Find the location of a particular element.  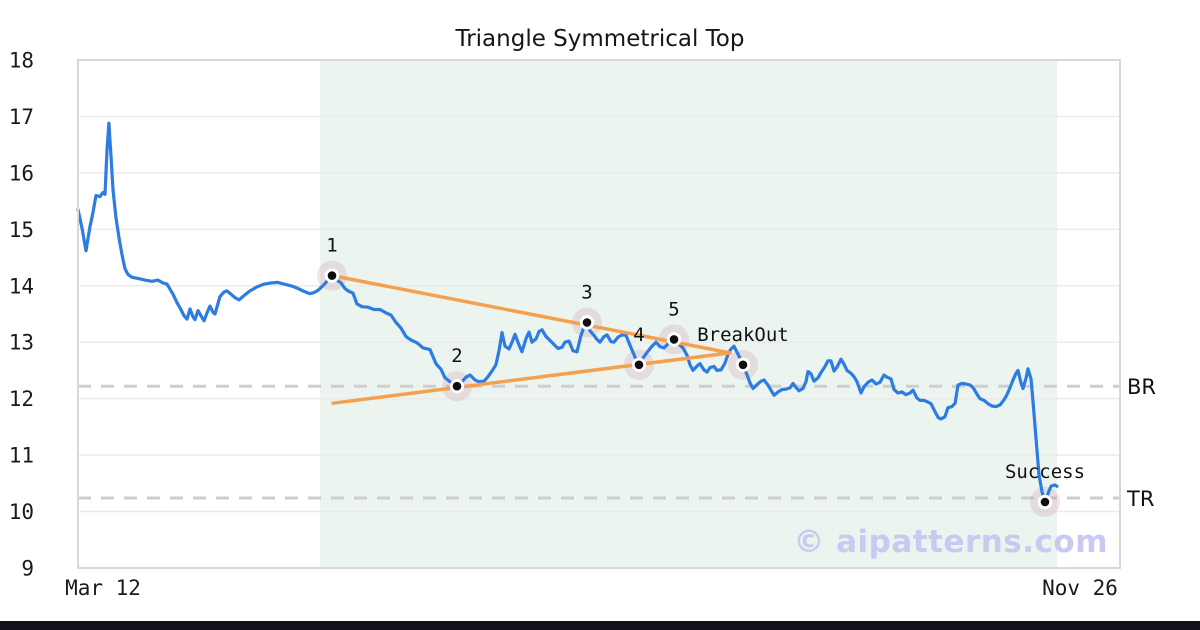

watermark: © aipatterns.com is located at coordinates (950, 542).